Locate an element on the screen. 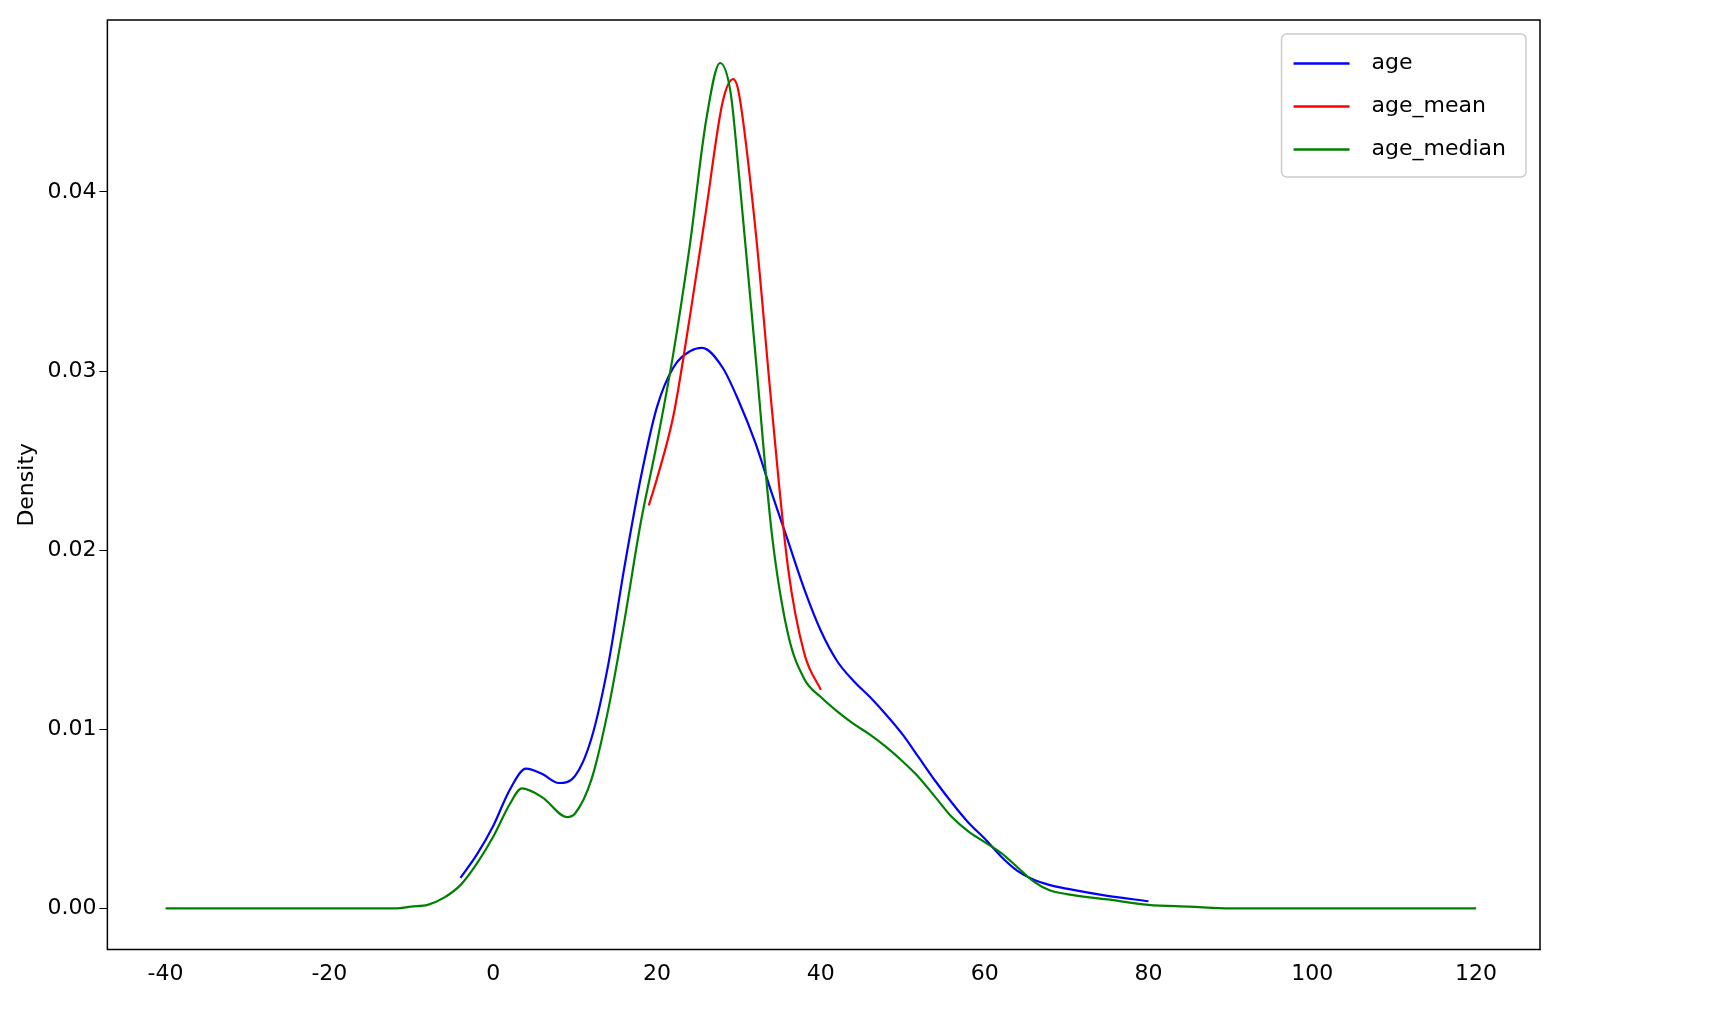 Image resolution: width=1710 pixels, height=1011 pixels. x-tick-label: 60 is located at coordinates (984, 972).